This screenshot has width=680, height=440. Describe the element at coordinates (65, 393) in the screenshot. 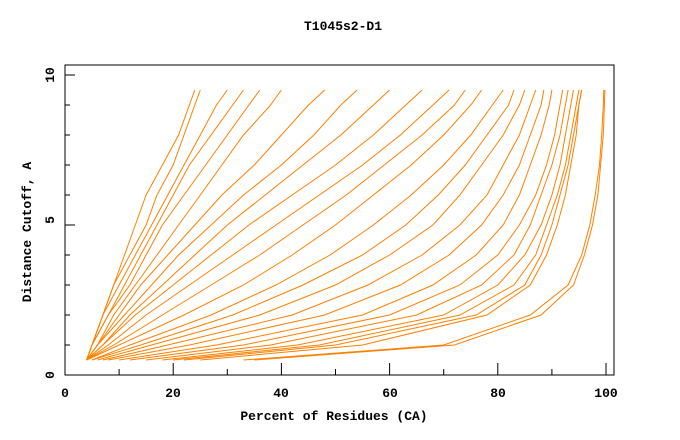

I see `x-tick-label: 0` at that location.